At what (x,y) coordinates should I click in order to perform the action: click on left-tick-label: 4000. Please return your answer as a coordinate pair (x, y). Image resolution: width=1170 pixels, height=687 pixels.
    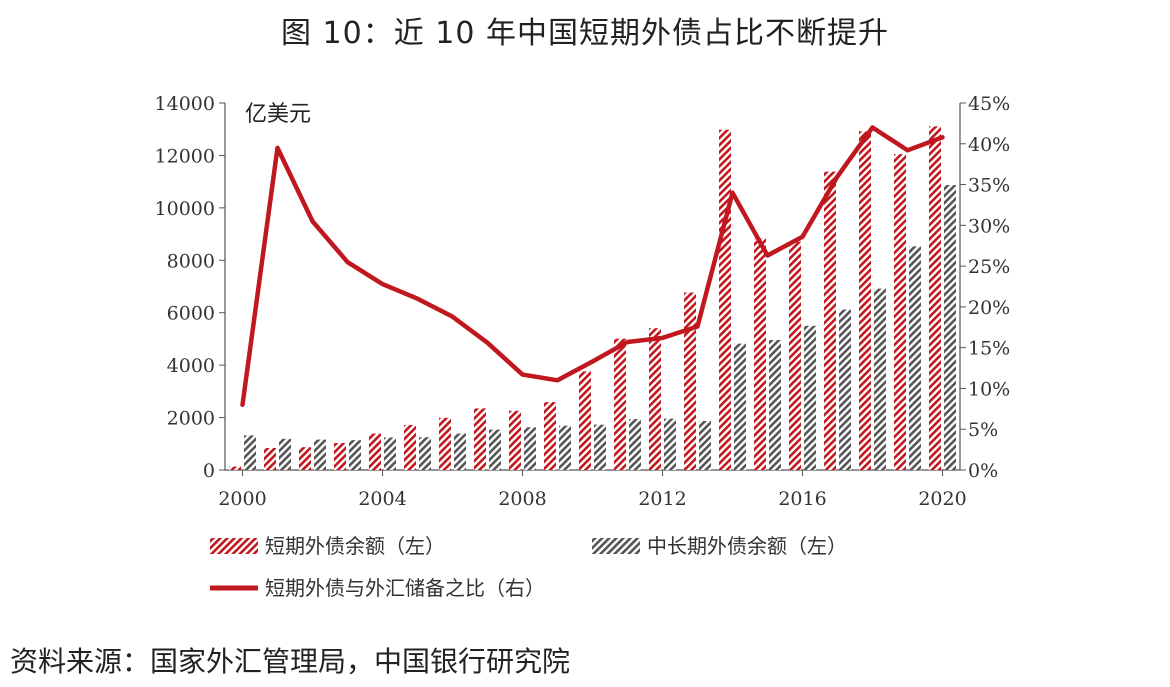
    Looking at the image, I should click on (191, 366).